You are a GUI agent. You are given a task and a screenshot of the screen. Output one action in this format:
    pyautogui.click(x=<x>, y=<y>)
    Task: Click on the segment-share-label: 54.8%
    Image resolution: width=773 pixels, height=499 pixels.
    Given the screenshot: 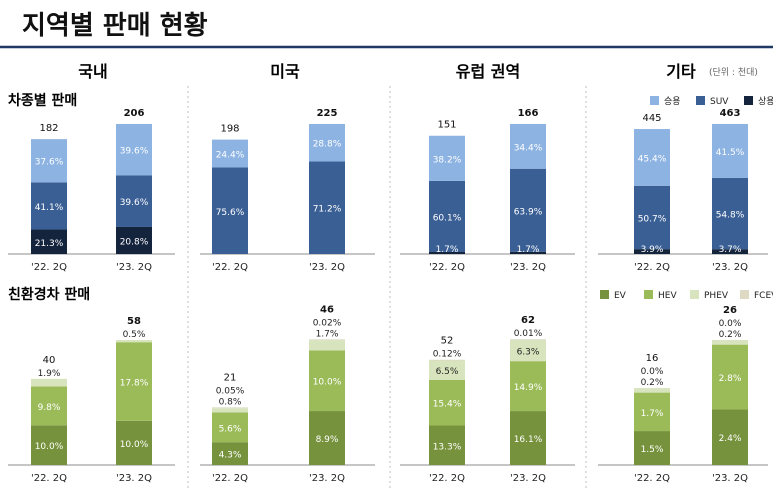 What is the action you would take?
    pyautogui.click(x=730, y=216)
    